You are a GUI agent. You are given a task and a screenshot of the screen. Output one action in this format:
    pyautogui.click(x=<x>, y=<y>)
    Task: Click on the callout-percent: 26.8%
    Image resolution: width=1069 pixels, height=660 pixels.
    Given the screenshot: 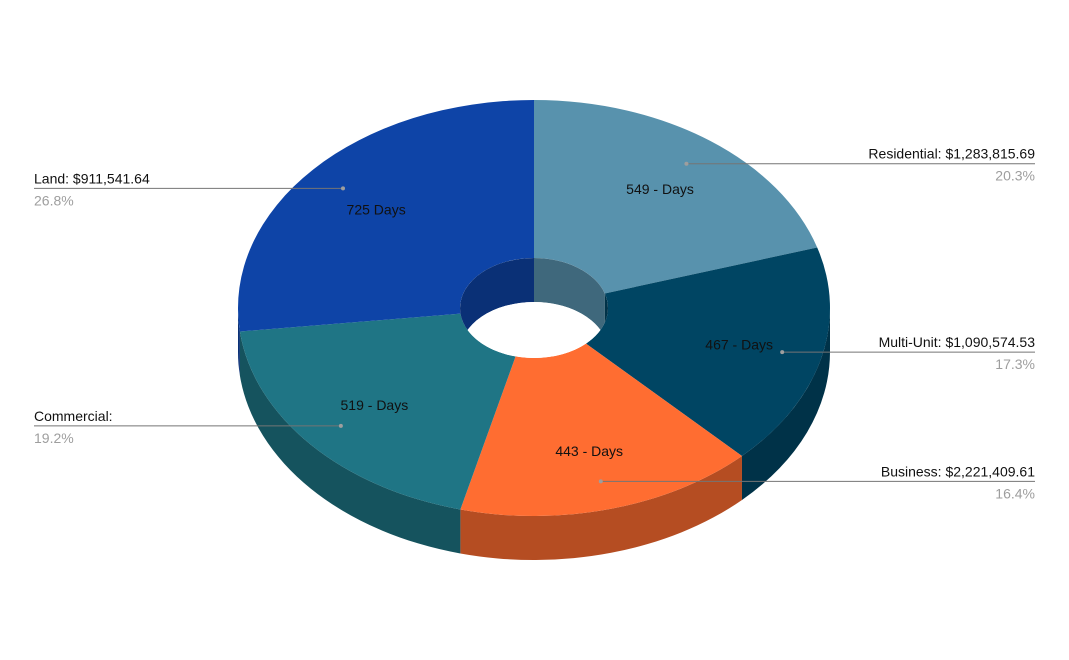 What is the action you would take?
    pyautogui.click(x=54, y=200)
    